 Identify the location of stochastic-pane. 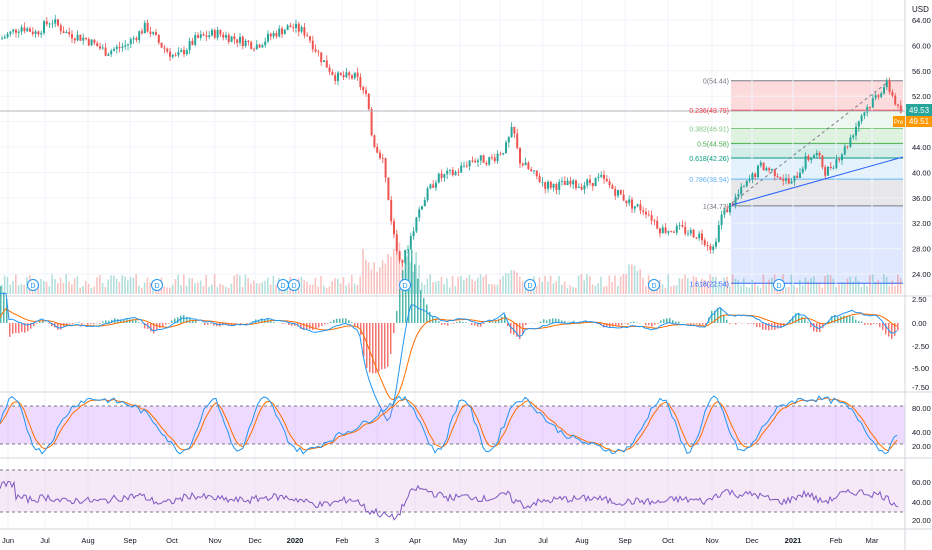
(452, 425).